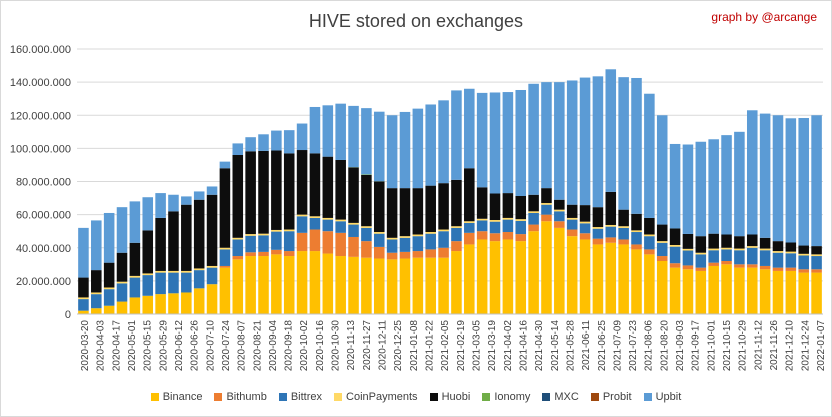 This screenshot has height=417, width=832. Describe the element at coordinates (512, 397) in the screenshot. I see `legend-label: Ionomy` at that location.